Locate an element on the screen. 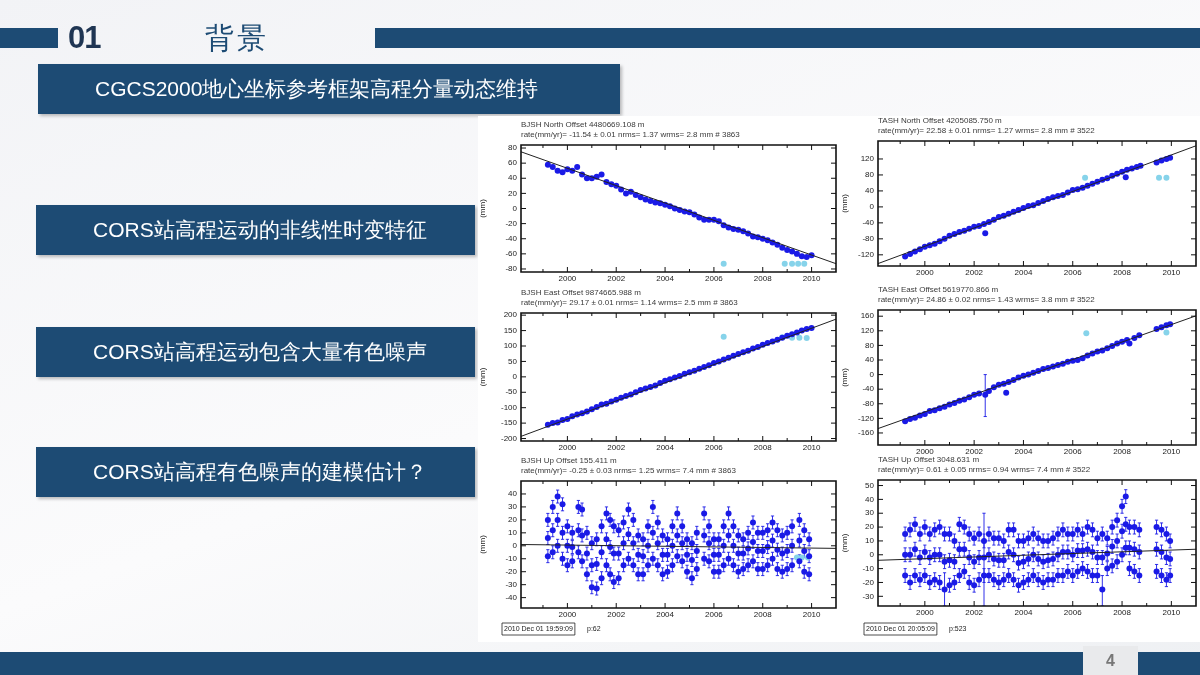 This screenshot has height=675, width=1200. text: CORS站高程运动的非线性时变特征 is located at coordinates (255, 230).